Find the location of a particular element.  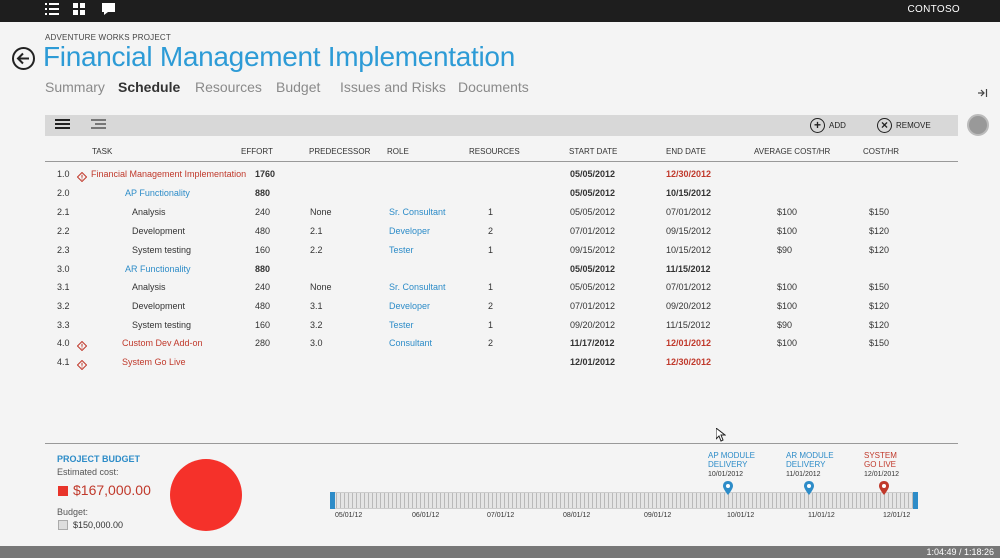

cell-end: 07/01/2012 is located at coordinates (689, 212).